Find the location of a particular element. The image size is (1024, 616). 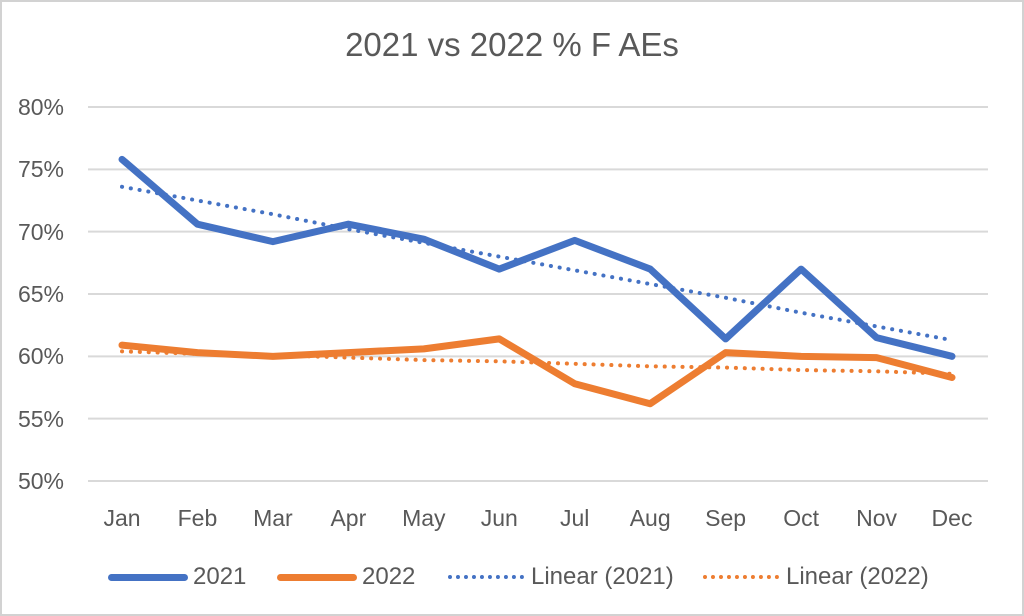

y-axis-tick-label: 65% is located at coordinates (40, 294).